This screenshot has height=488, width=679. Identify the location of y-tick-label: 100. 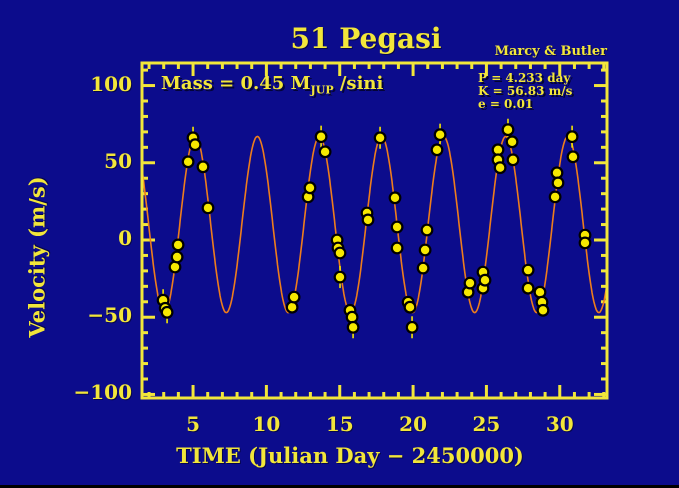
(111, 83).